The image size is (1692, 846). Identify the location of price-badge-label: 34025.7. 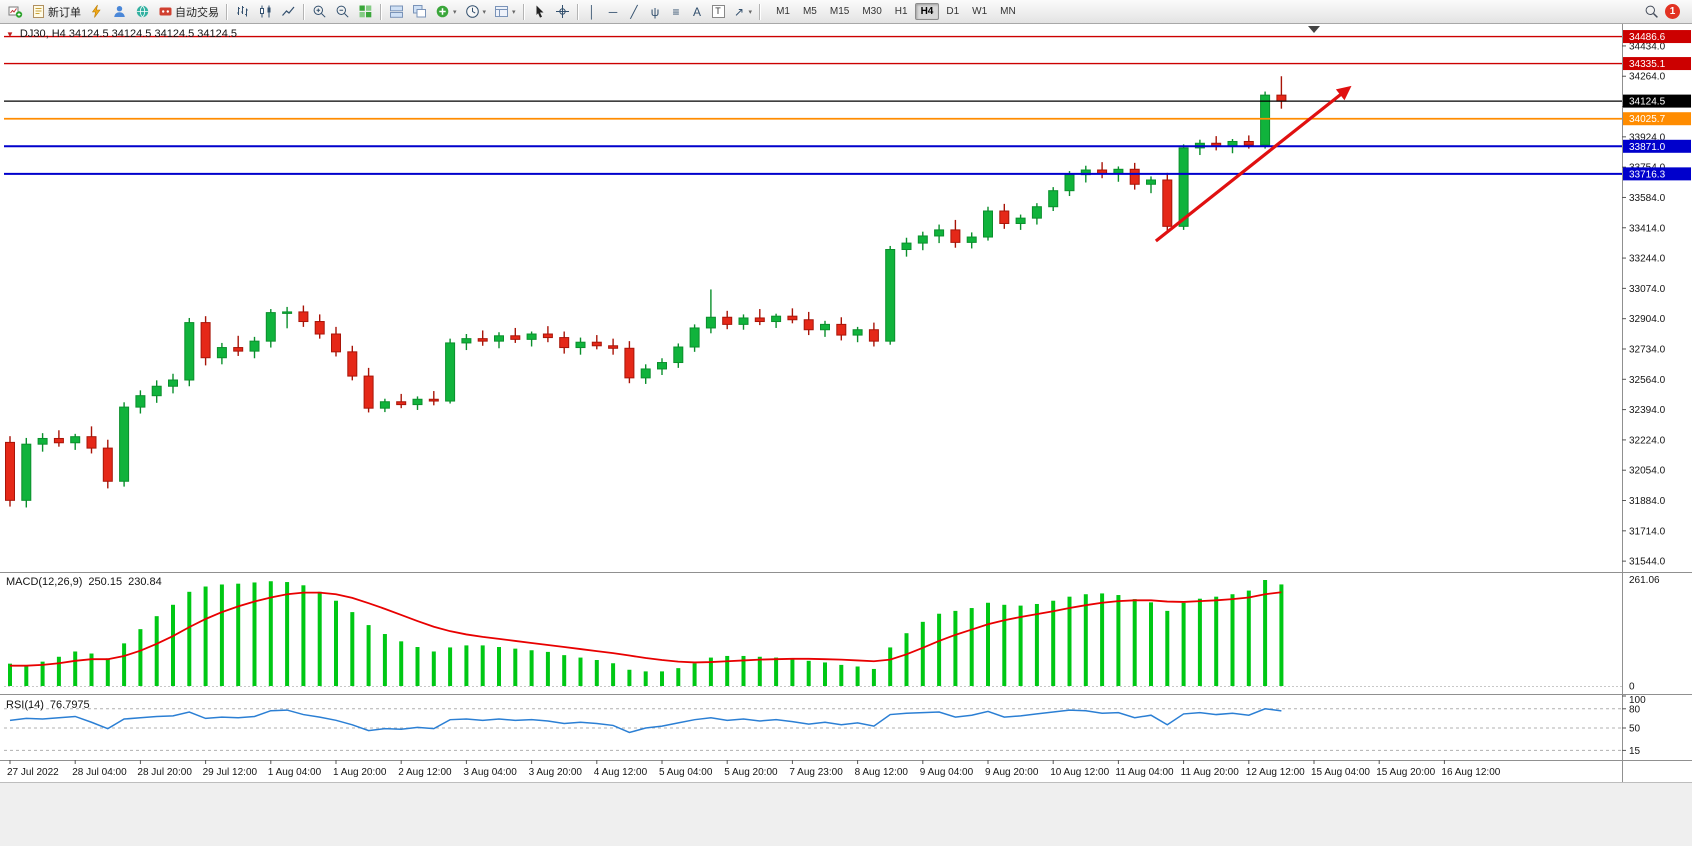
(1647, 119).